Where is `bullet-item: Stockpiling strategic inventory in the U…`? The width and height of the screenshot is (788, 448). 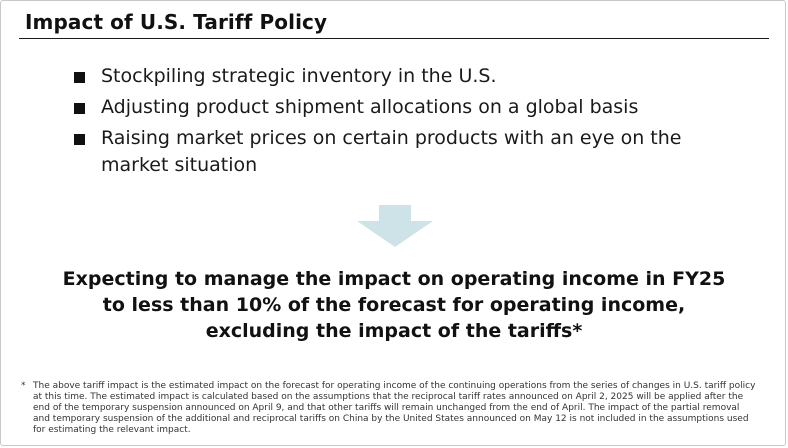
bullet-item: Stockpiling strategic inventory in the U… is located at coordinates (413, 76).